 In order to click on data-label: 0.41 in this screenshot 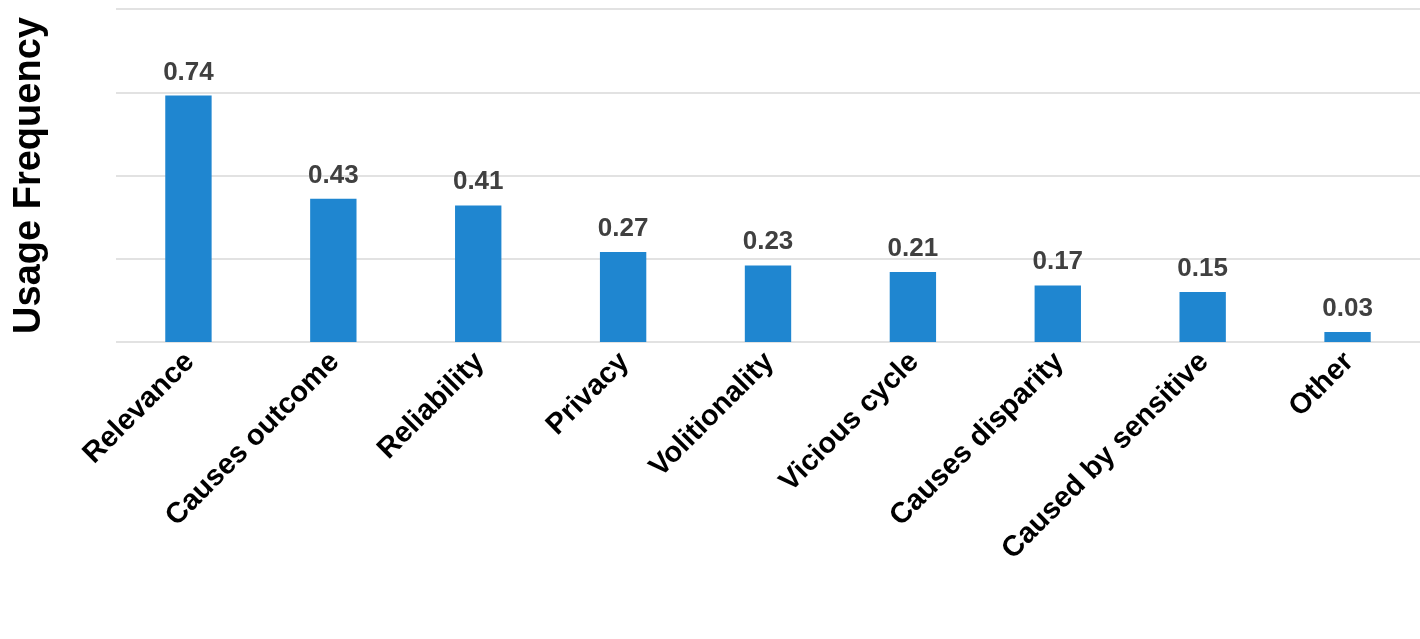, I will do `click(478, 180)`.